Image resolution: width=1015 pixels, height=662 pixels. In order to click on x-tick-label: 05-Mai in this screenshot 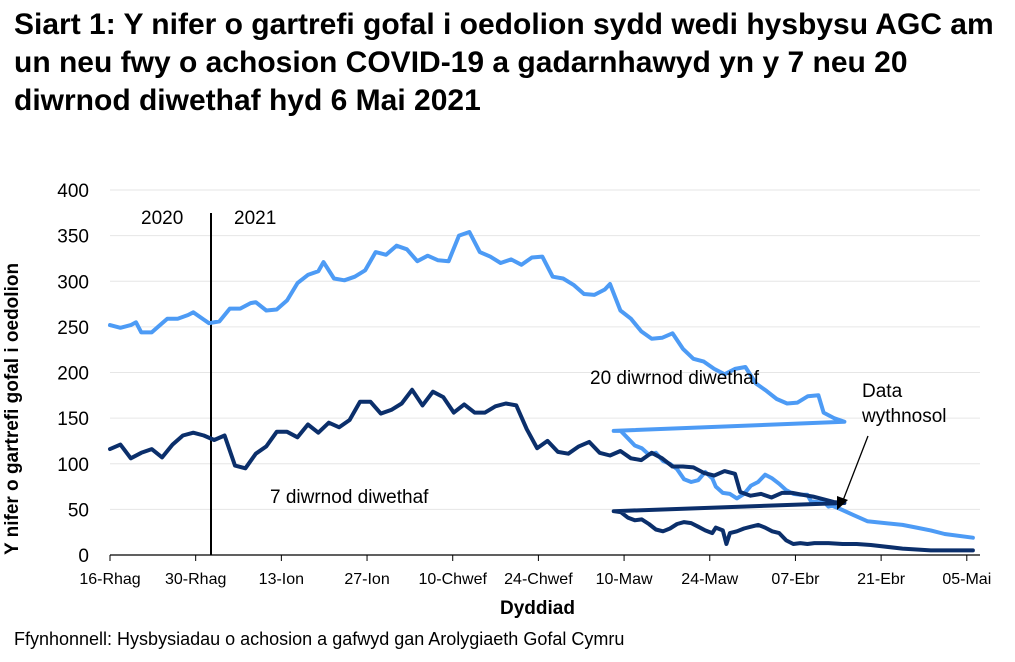, I will do `click(966, 579)`.